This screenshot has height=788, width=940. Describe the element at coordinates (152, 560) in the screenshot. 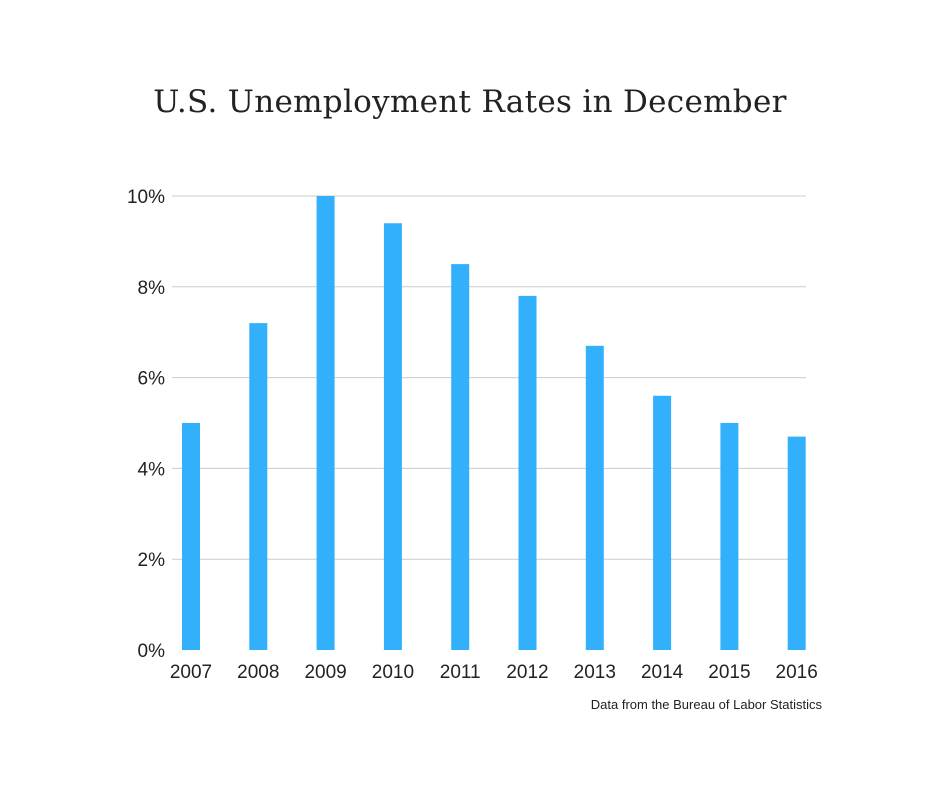

I see `y-tick-label: 2%` at that location.